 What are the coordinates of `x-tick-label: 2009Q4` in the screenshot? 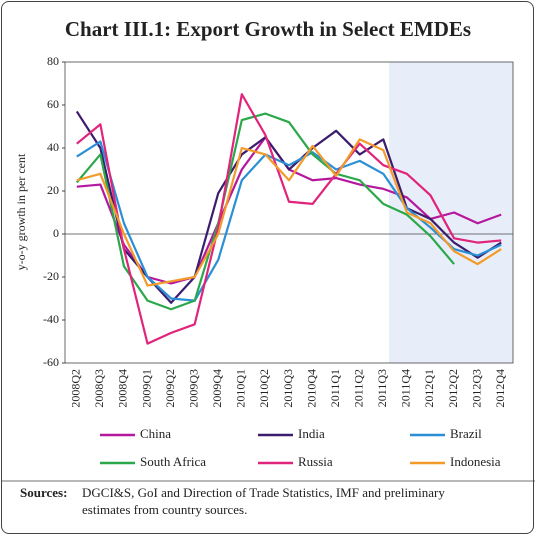 It's located at (217, 388).